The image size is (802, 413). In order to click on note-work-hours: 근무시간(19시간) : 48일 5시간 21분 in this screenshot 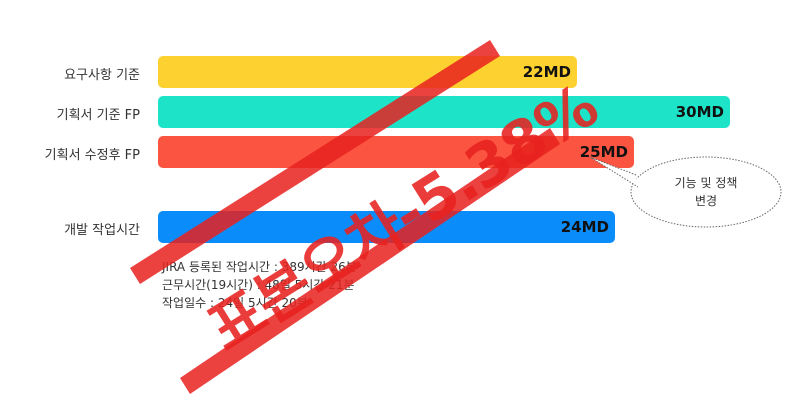, I will do `click(258, 285)`.